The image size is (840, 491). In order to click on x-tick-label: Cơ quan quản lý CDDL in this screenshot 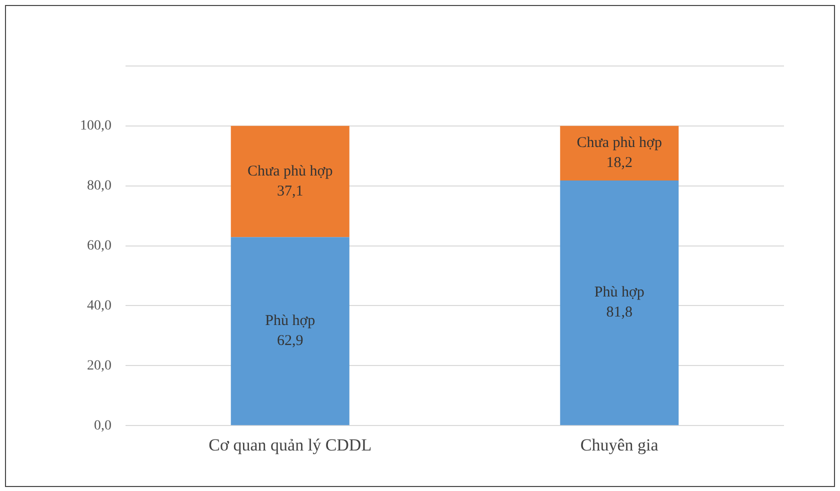, I will do `click(290, 444)`.